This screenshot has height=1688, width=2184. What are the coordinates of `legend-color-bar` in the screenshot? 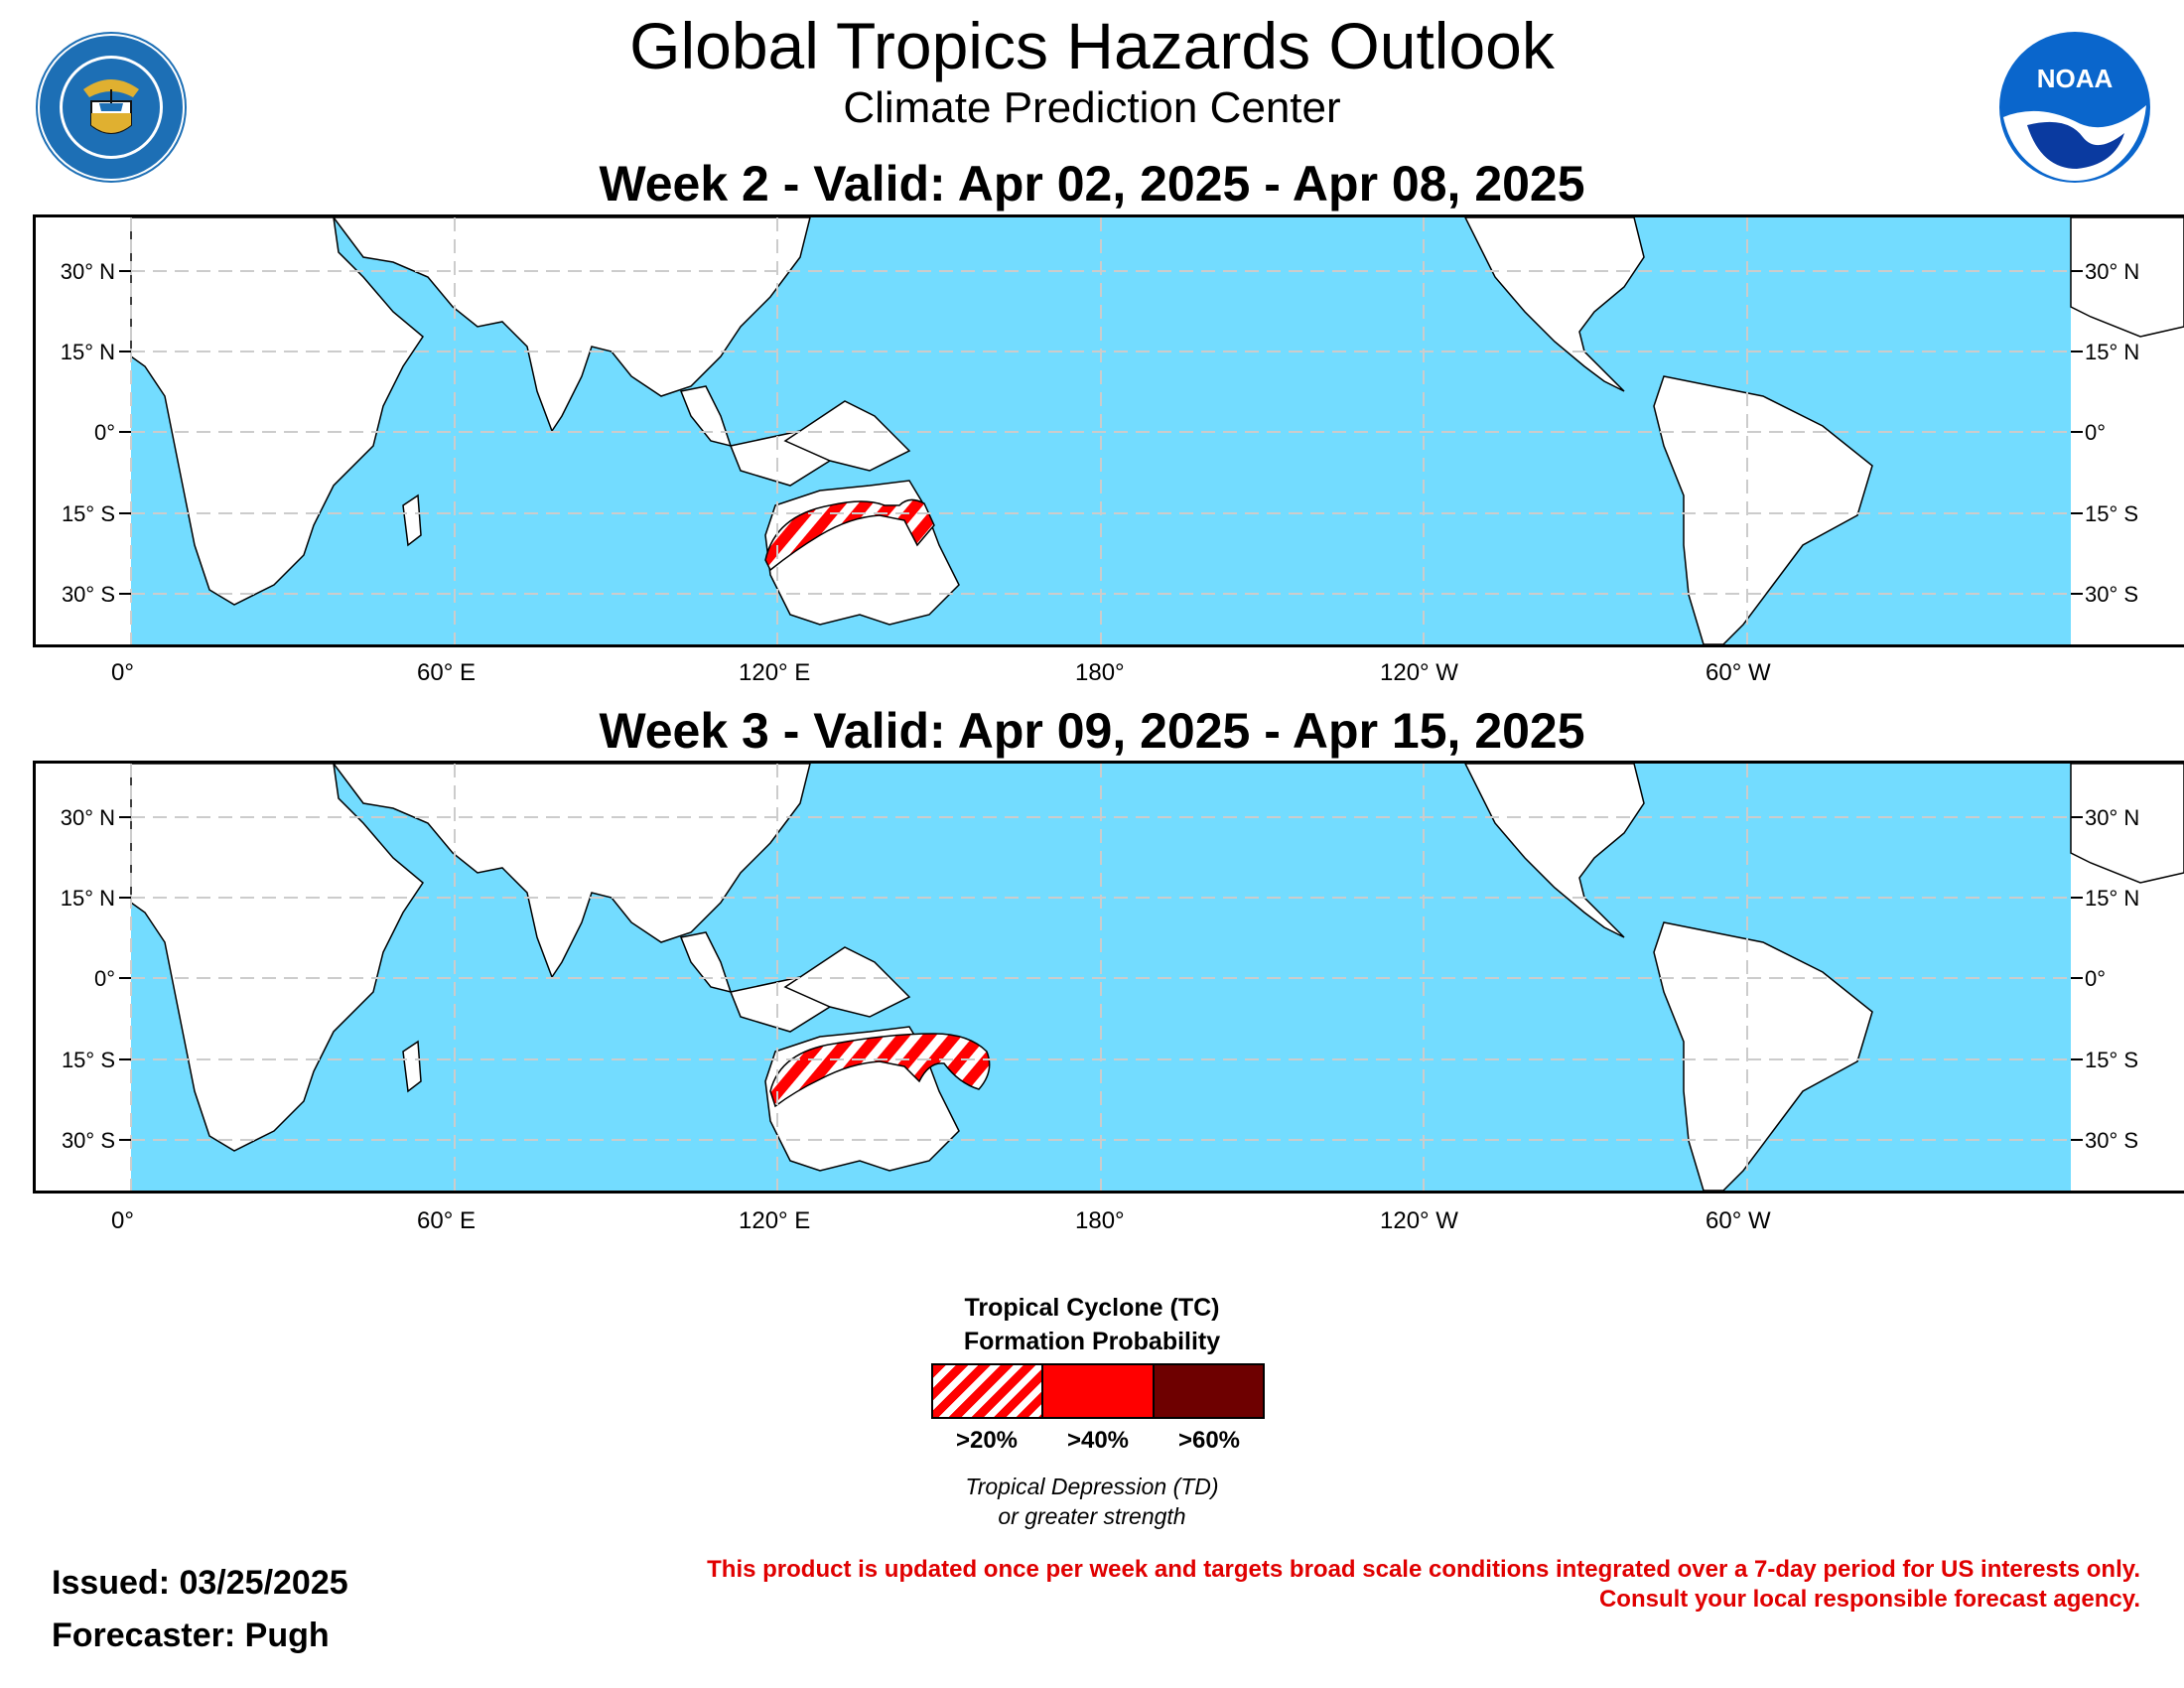 It's located at (1098, 1391).